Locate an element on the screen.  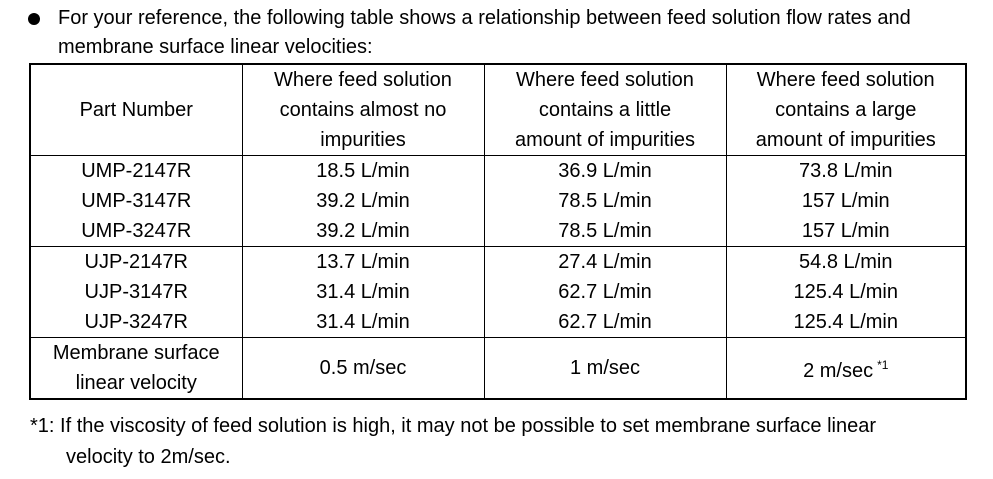
bullet-icon is located at coordinates (34, 19).